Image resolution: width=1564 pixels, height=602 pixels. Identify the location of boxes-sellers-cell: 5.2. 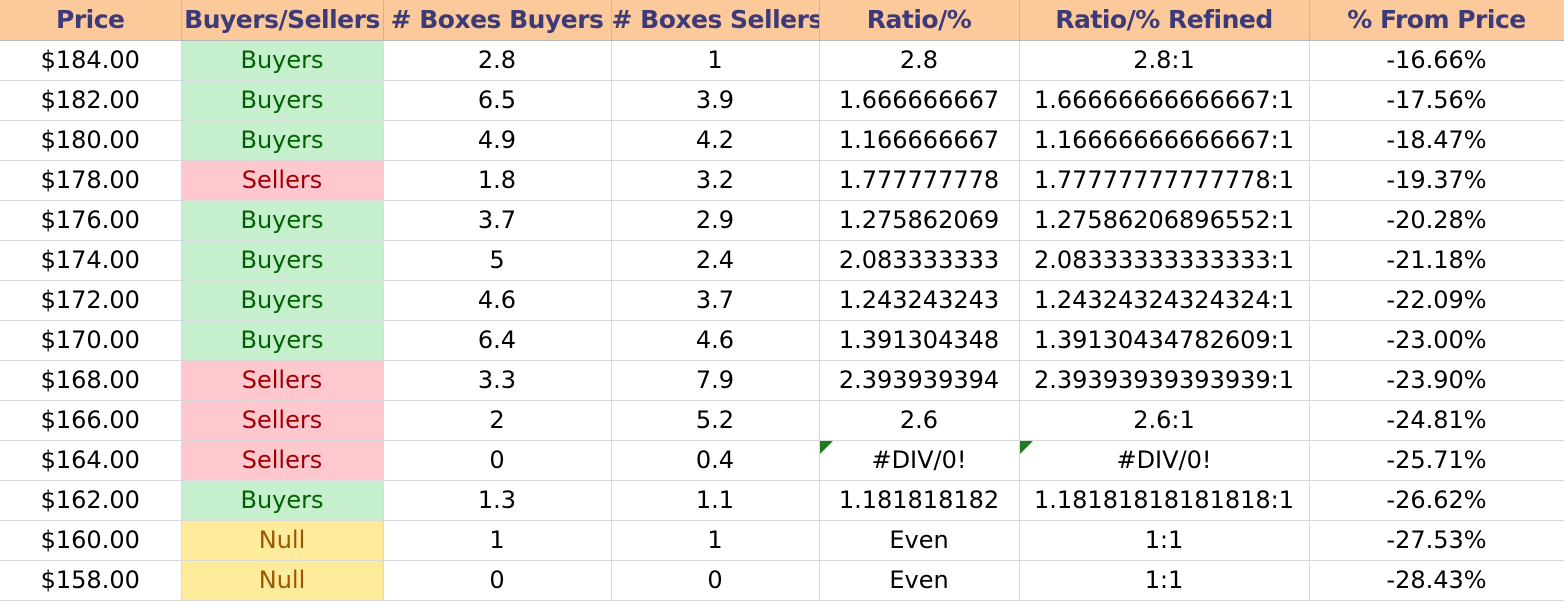
(715, 420).